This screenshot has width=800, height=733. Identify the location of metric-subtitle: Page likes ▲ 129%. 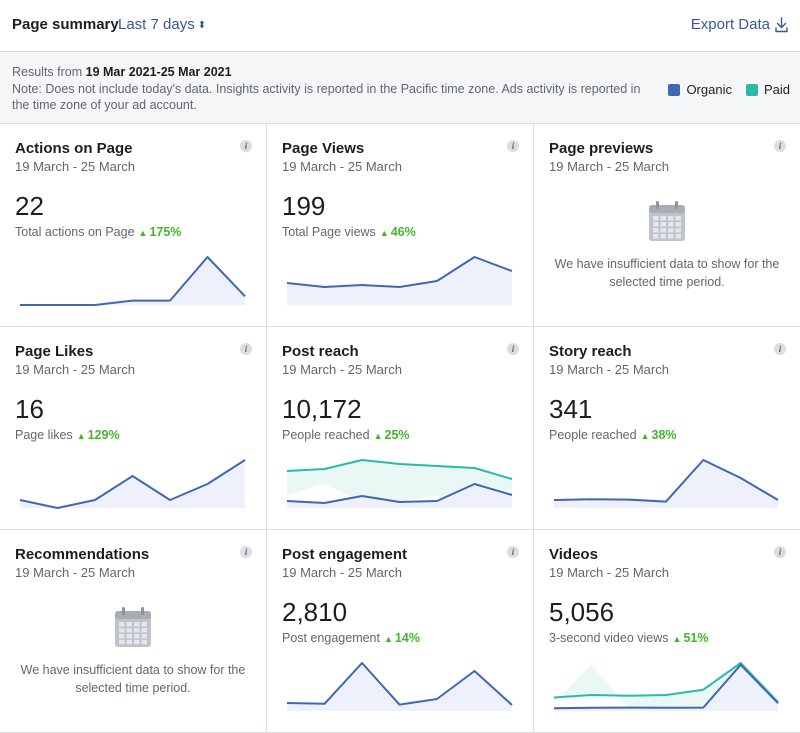
(67, 435).